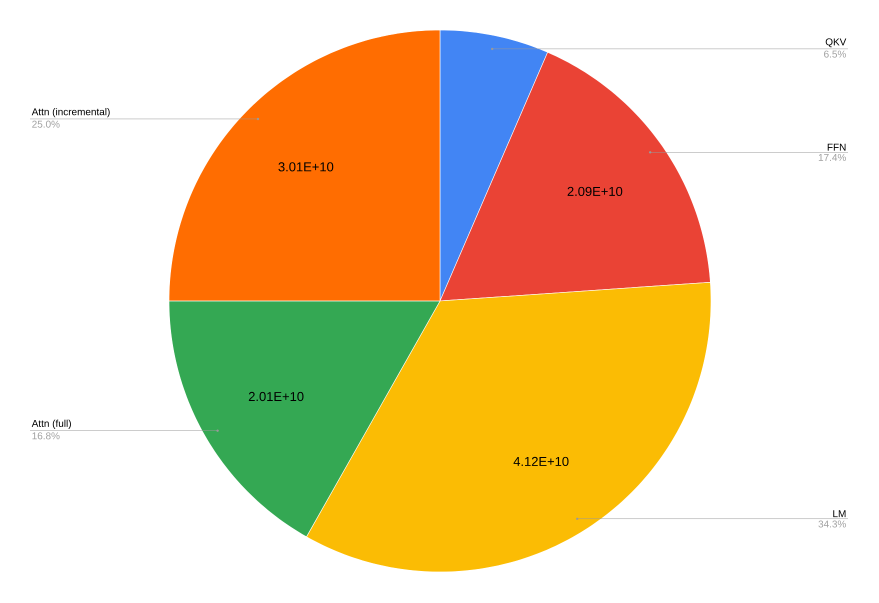 The height and width of the screenshot is (603, 879). Describe the element at coordinates (595, 191) in the screenshot. I see `text: 2.09E+10` at that location.